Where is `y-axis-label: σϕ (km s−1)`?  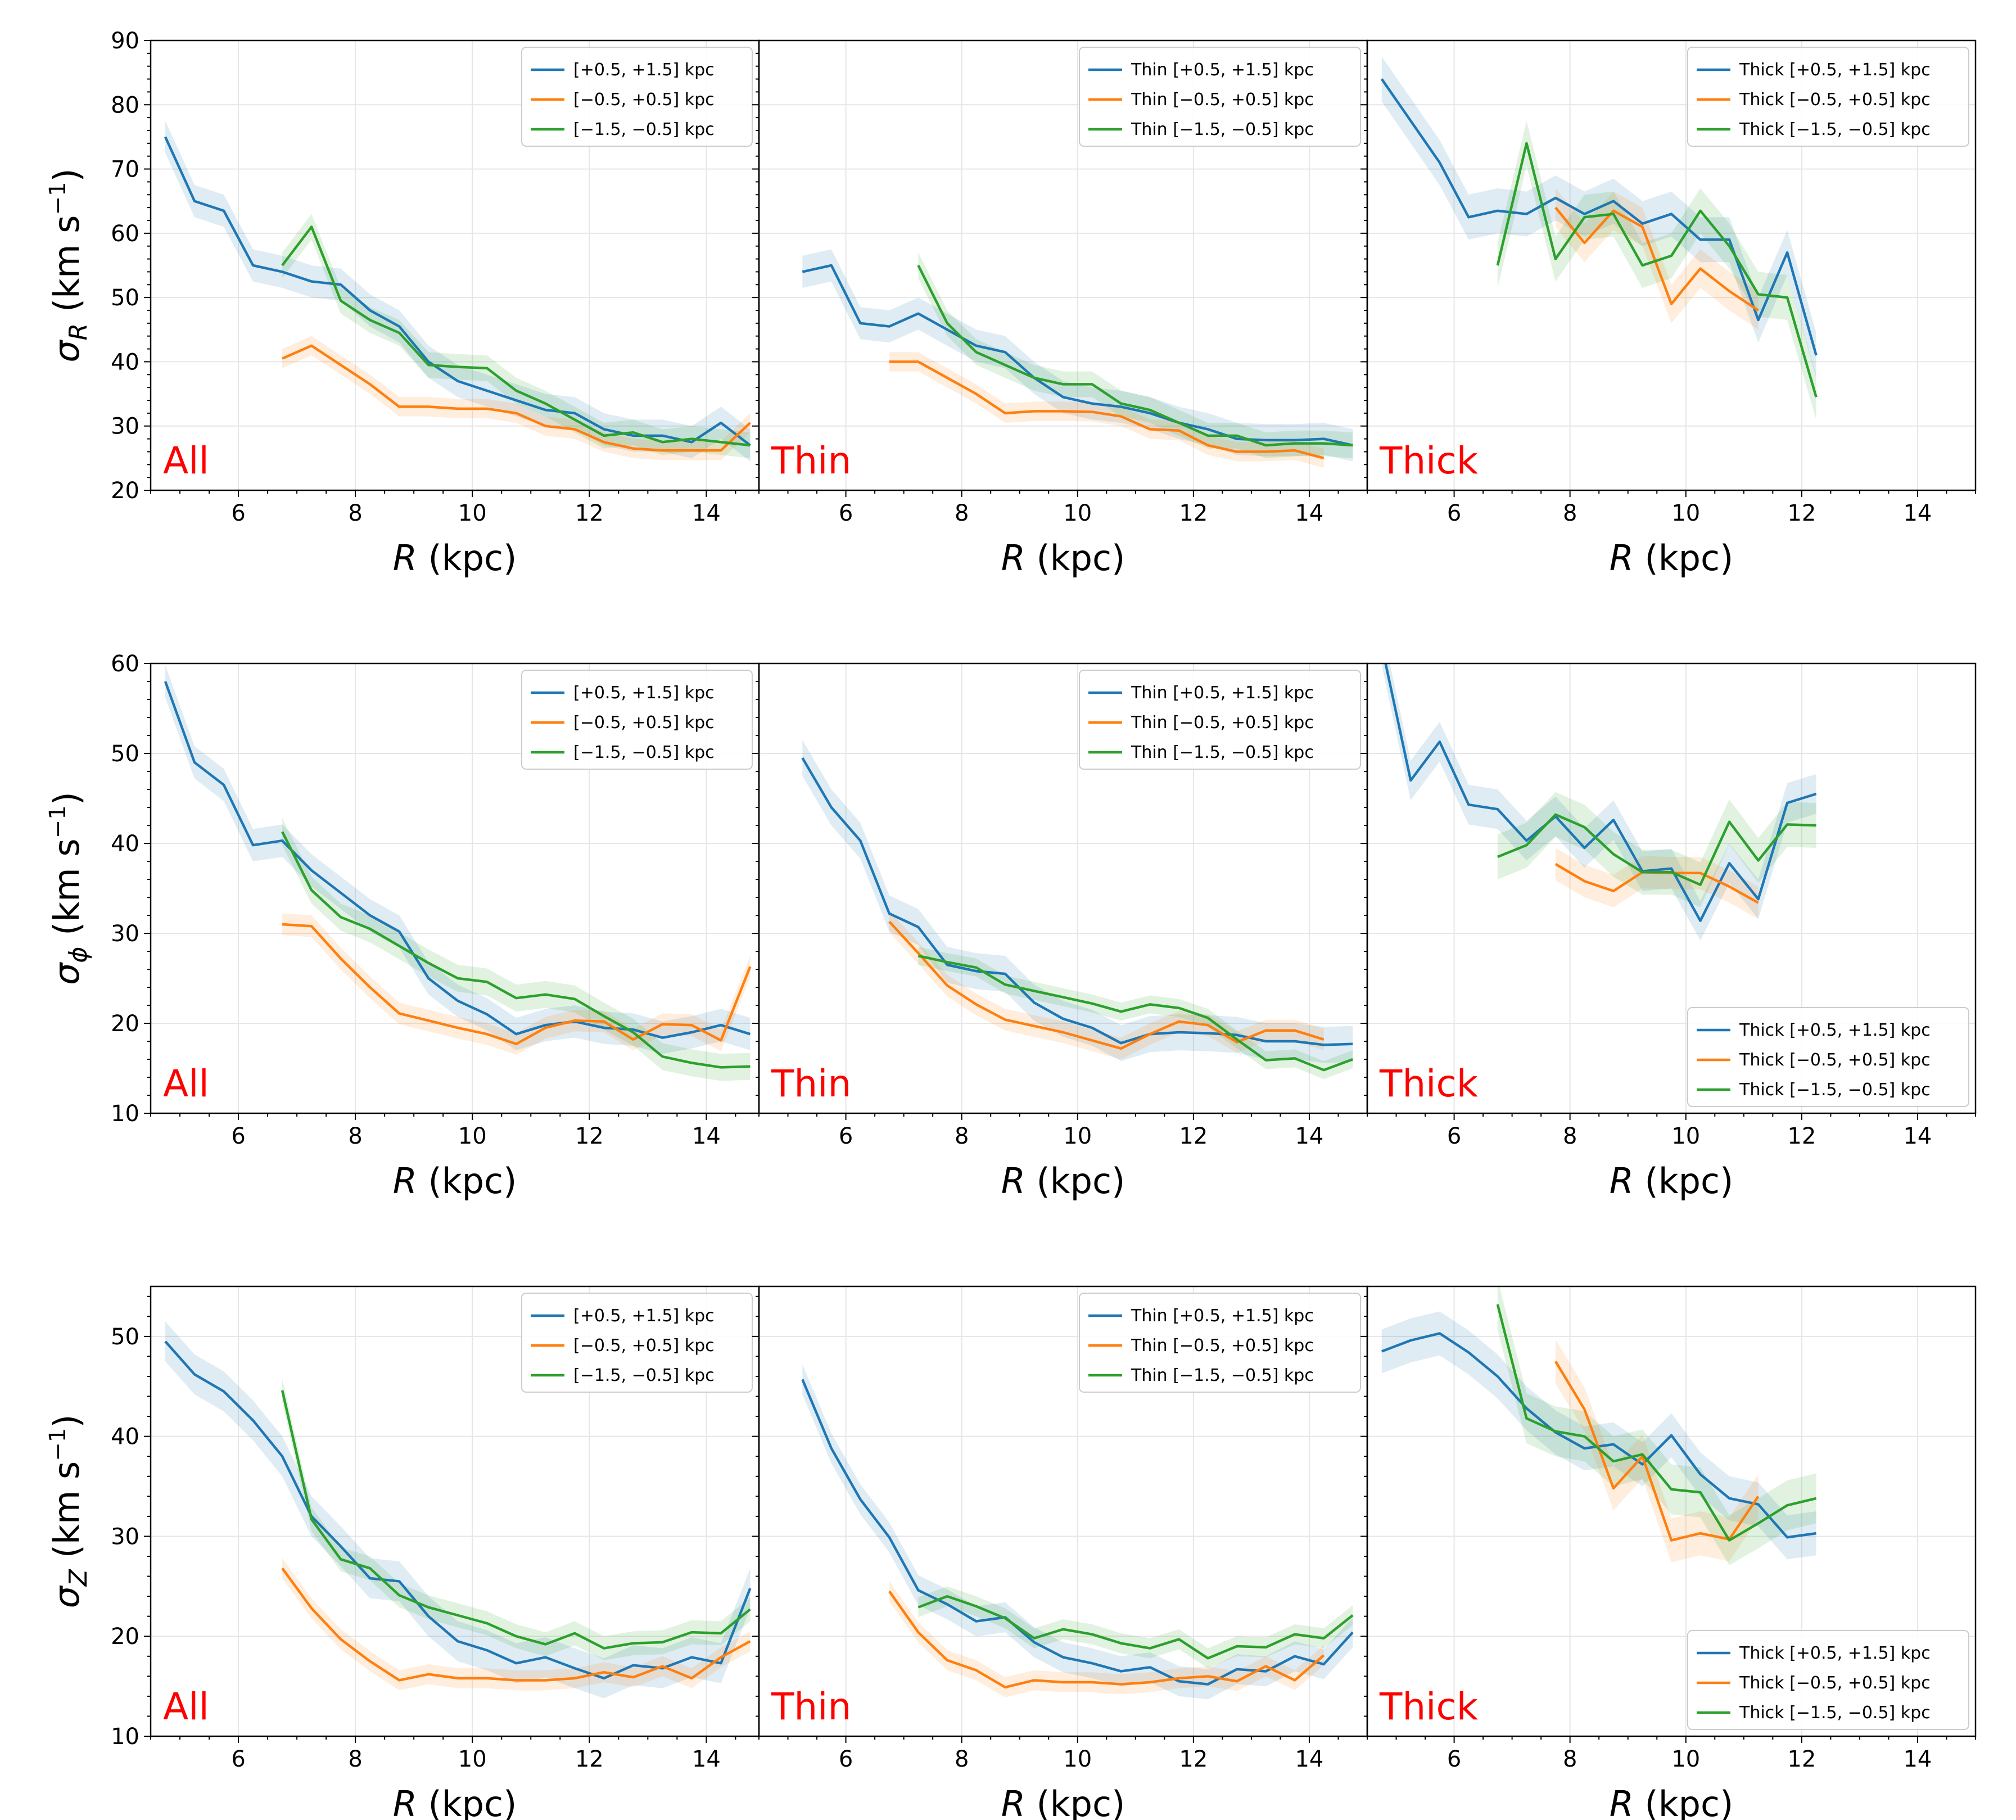
y-axis-label: σϕ (km s−1) is located at coordinates (69, 888).